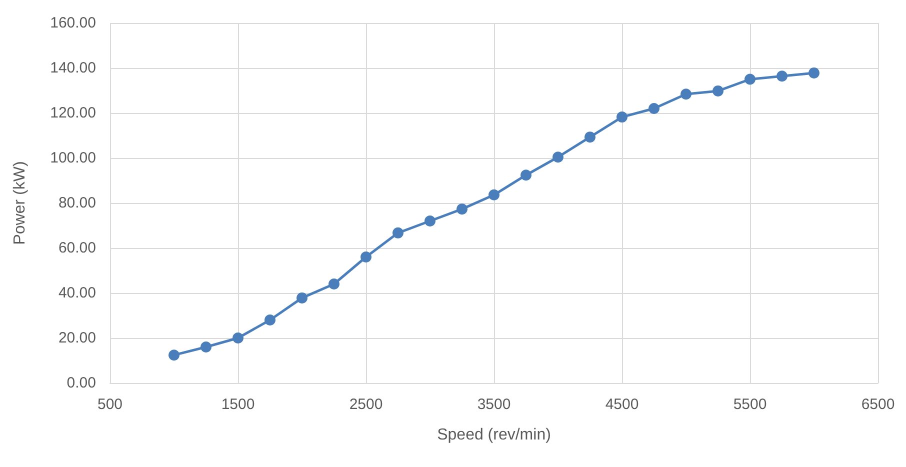 This screenshot has width=906, height=467. I want to click on x-tick-label: 4500, so click(622, 404).